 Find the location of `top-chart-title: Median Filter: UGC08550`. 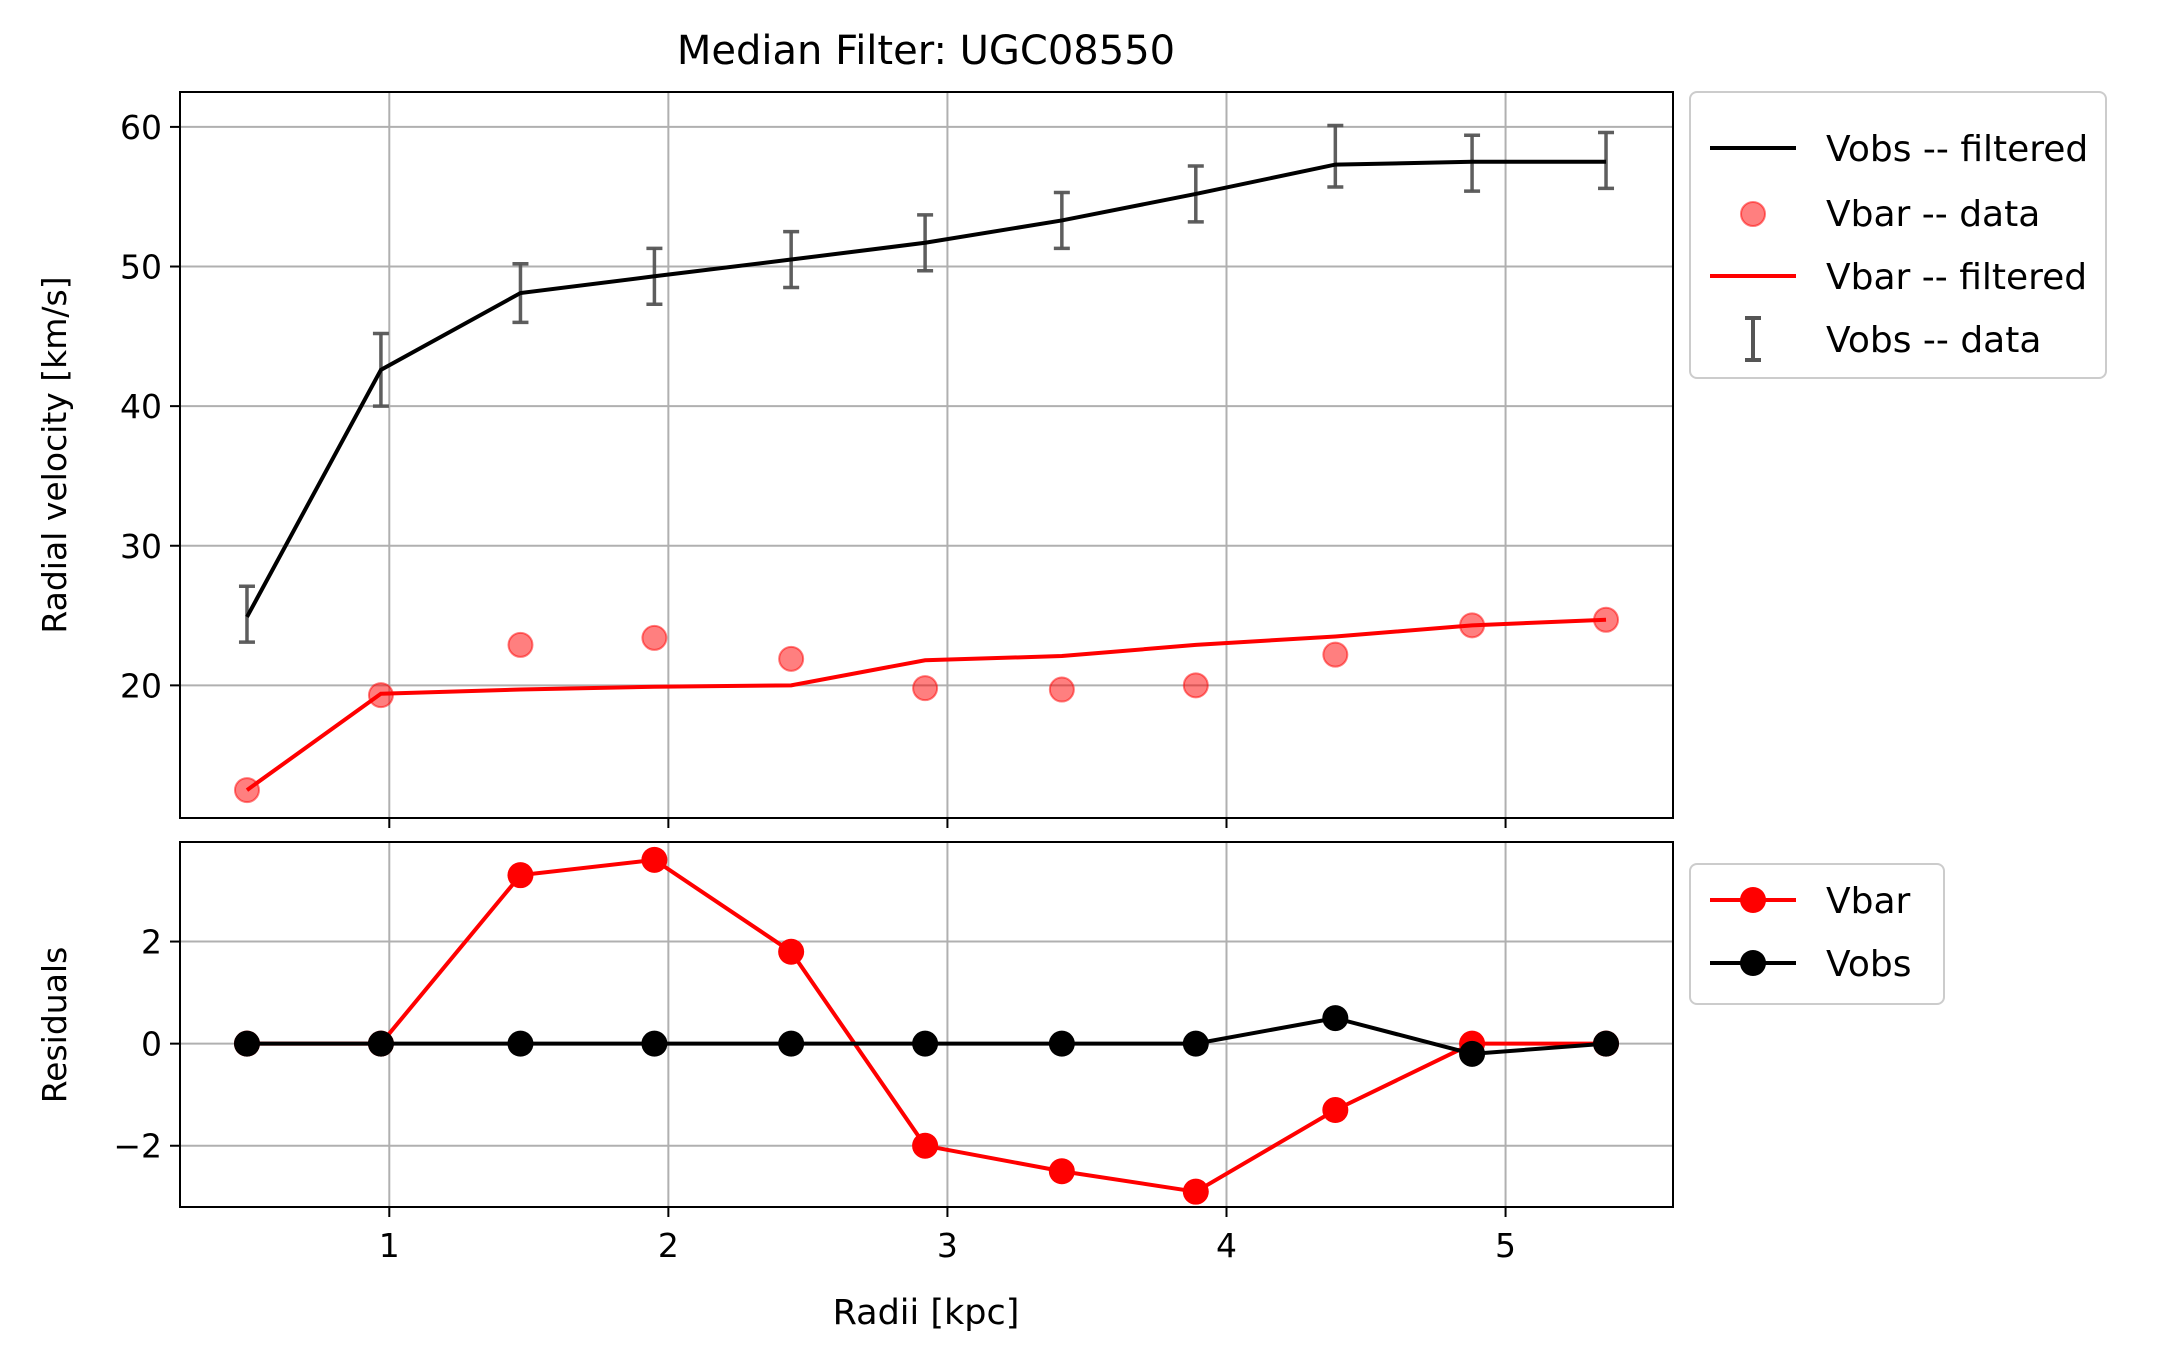

top-chart-title: Median Filter: UGC08550 is located at coordinates (926, 51).